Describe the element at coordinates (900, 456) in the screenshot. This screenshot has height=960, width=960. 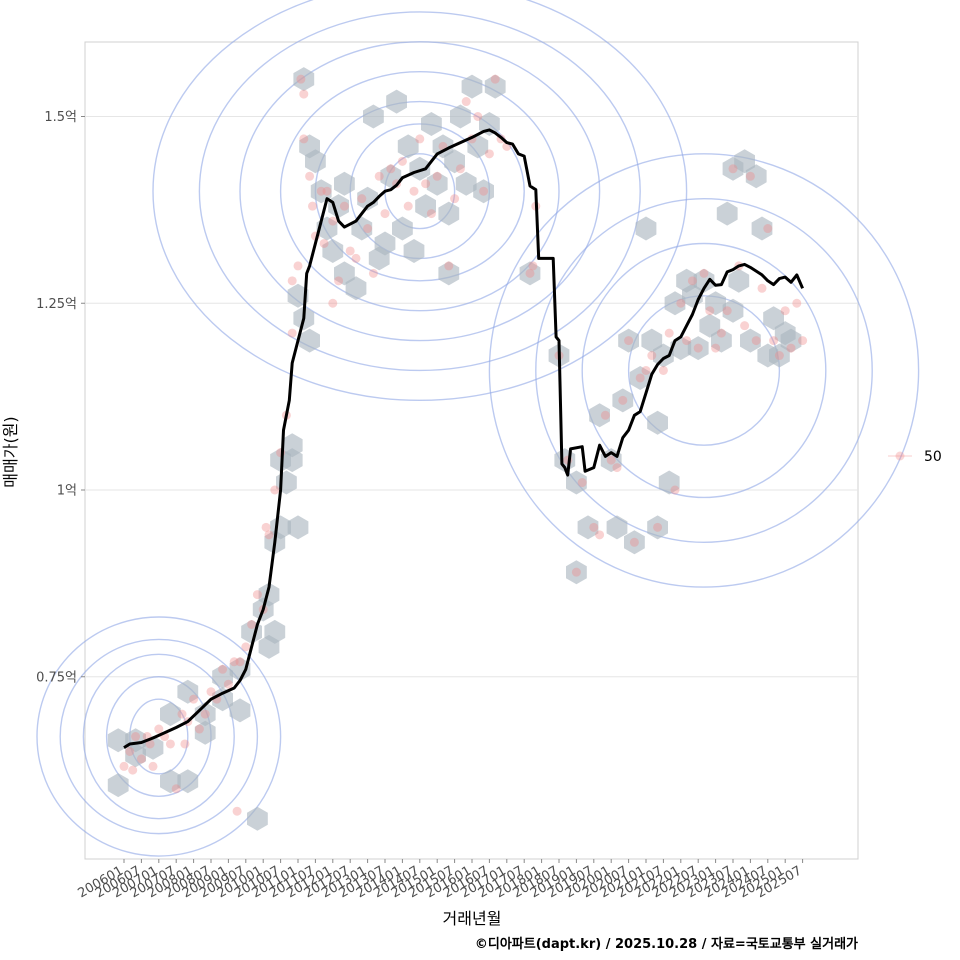
I see `legend-marker` at that location.